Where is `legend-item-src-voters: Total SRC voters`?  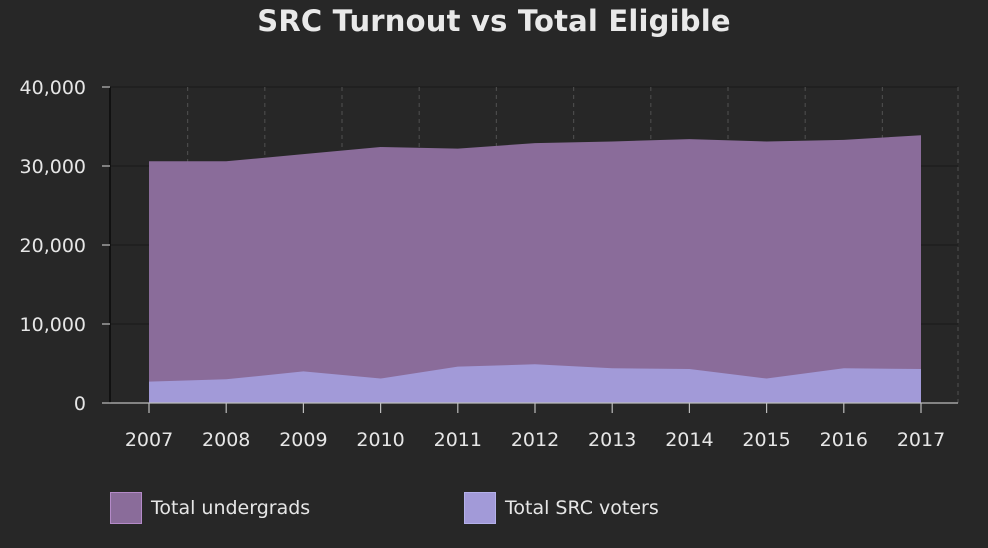 legend-item-src-voters: Total SRC voters is located at coordinates (561, 508).